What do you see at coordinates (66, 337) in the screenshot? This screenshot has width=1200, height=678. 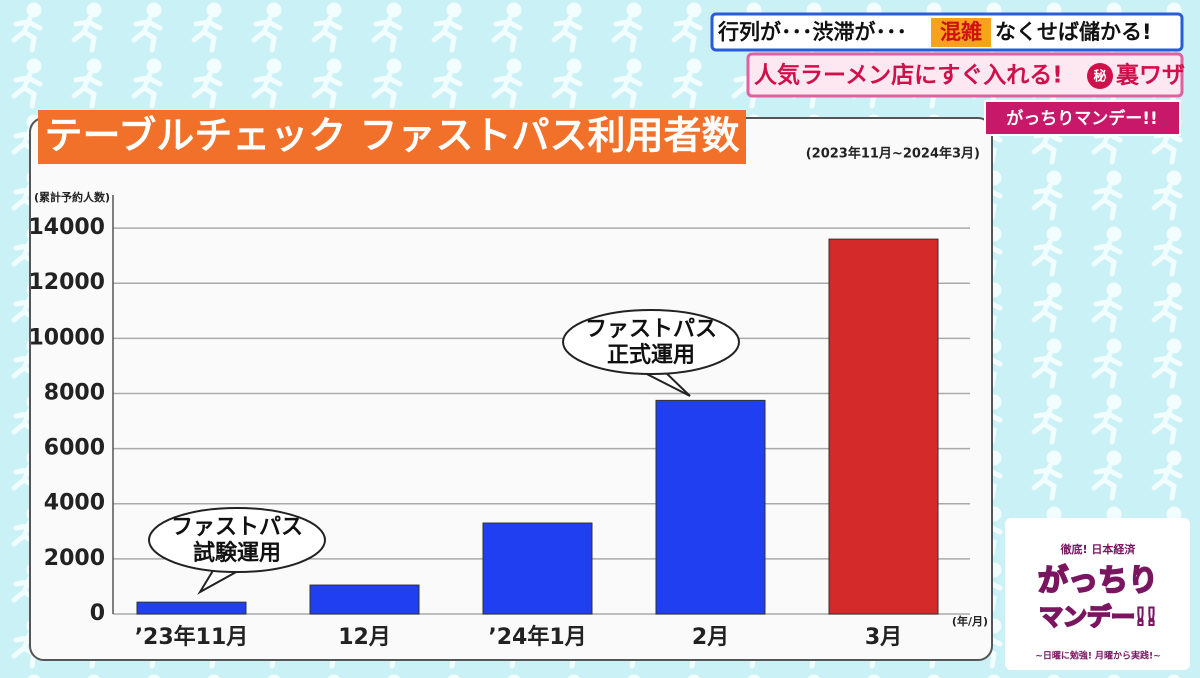 I see `y-tick-label: 10000` at bounding box center [66, 337].